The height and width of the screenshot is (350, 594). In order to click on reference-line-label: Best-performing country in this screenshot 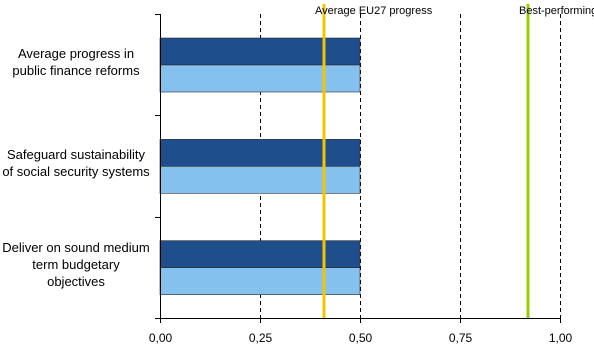, I will do `click(556, 11)`.